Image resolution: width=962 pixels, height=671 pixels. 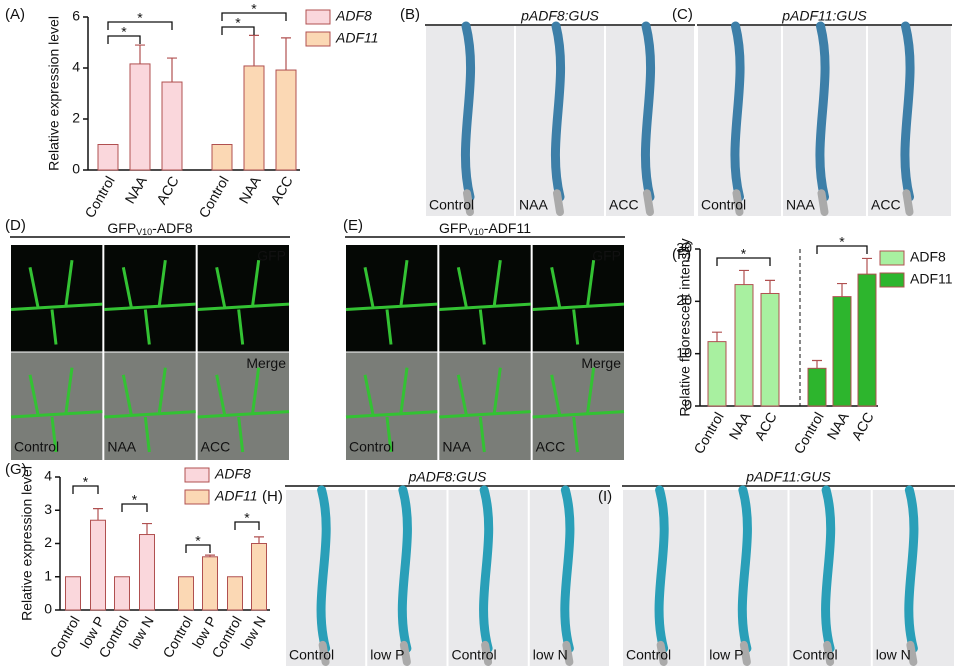 What do you see at coordinates (476, 232) in the screenshot?
I see `title-subscript: V10` at bounding box center [476, 232].